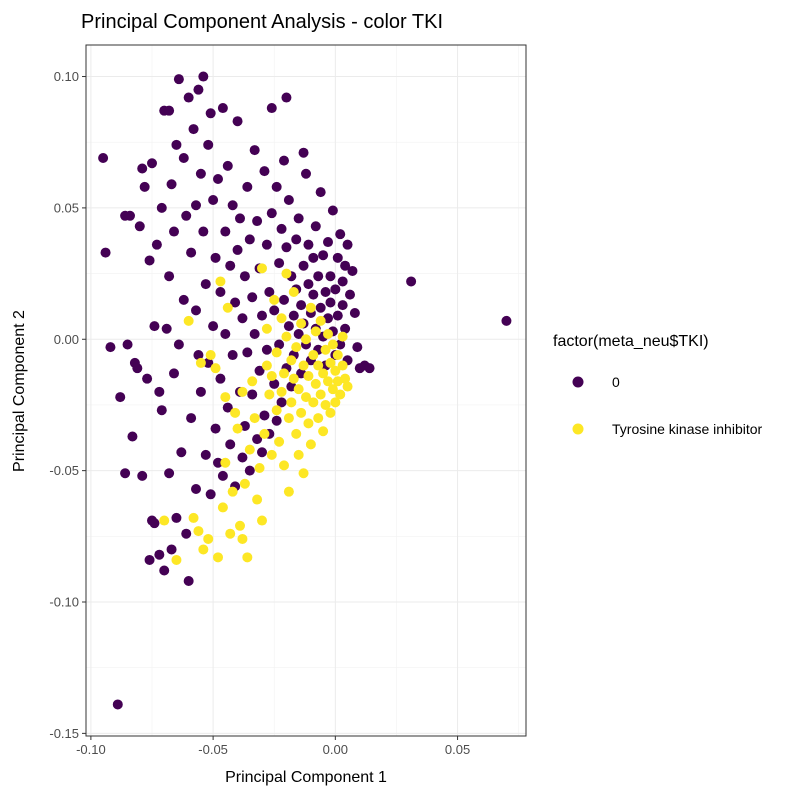 The image size is (800, 805). What do you see at coordinates (273, 746) in the screenshot?
I see `x-axis-ticks: -0.10 -0.05 0.00 0.05` at bounding box center [273, 746].